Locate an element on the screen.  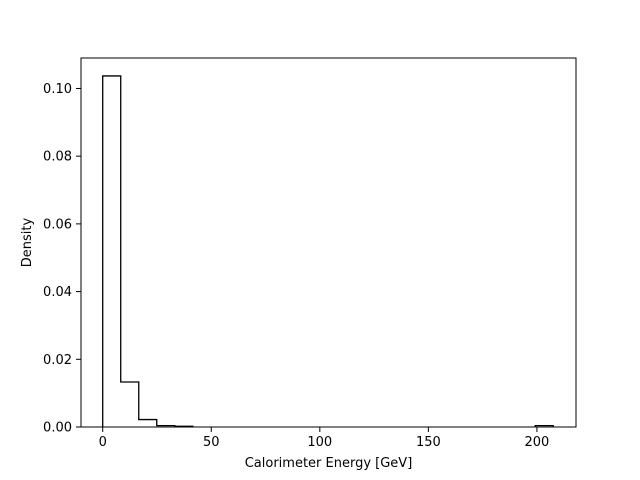
y-tick-label: 0.08 is located at coordinates (57, 157).